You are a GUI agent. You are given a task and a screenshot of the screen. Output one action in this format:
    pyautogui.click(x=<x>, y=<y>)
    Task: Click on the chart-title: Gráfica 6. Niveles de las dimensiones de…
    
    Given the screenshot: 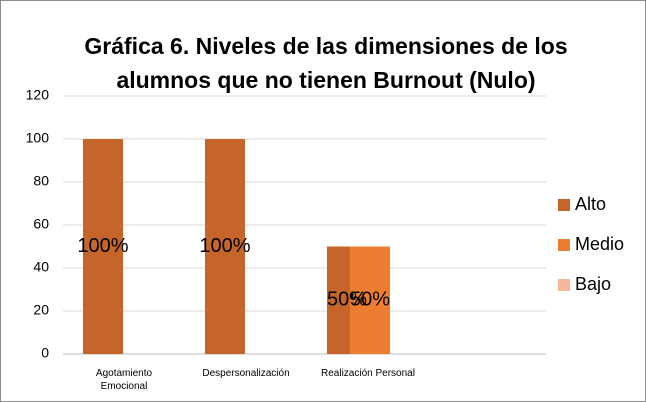 What is the action you would take?
    pyautogui.click(x=326, y=63)
    